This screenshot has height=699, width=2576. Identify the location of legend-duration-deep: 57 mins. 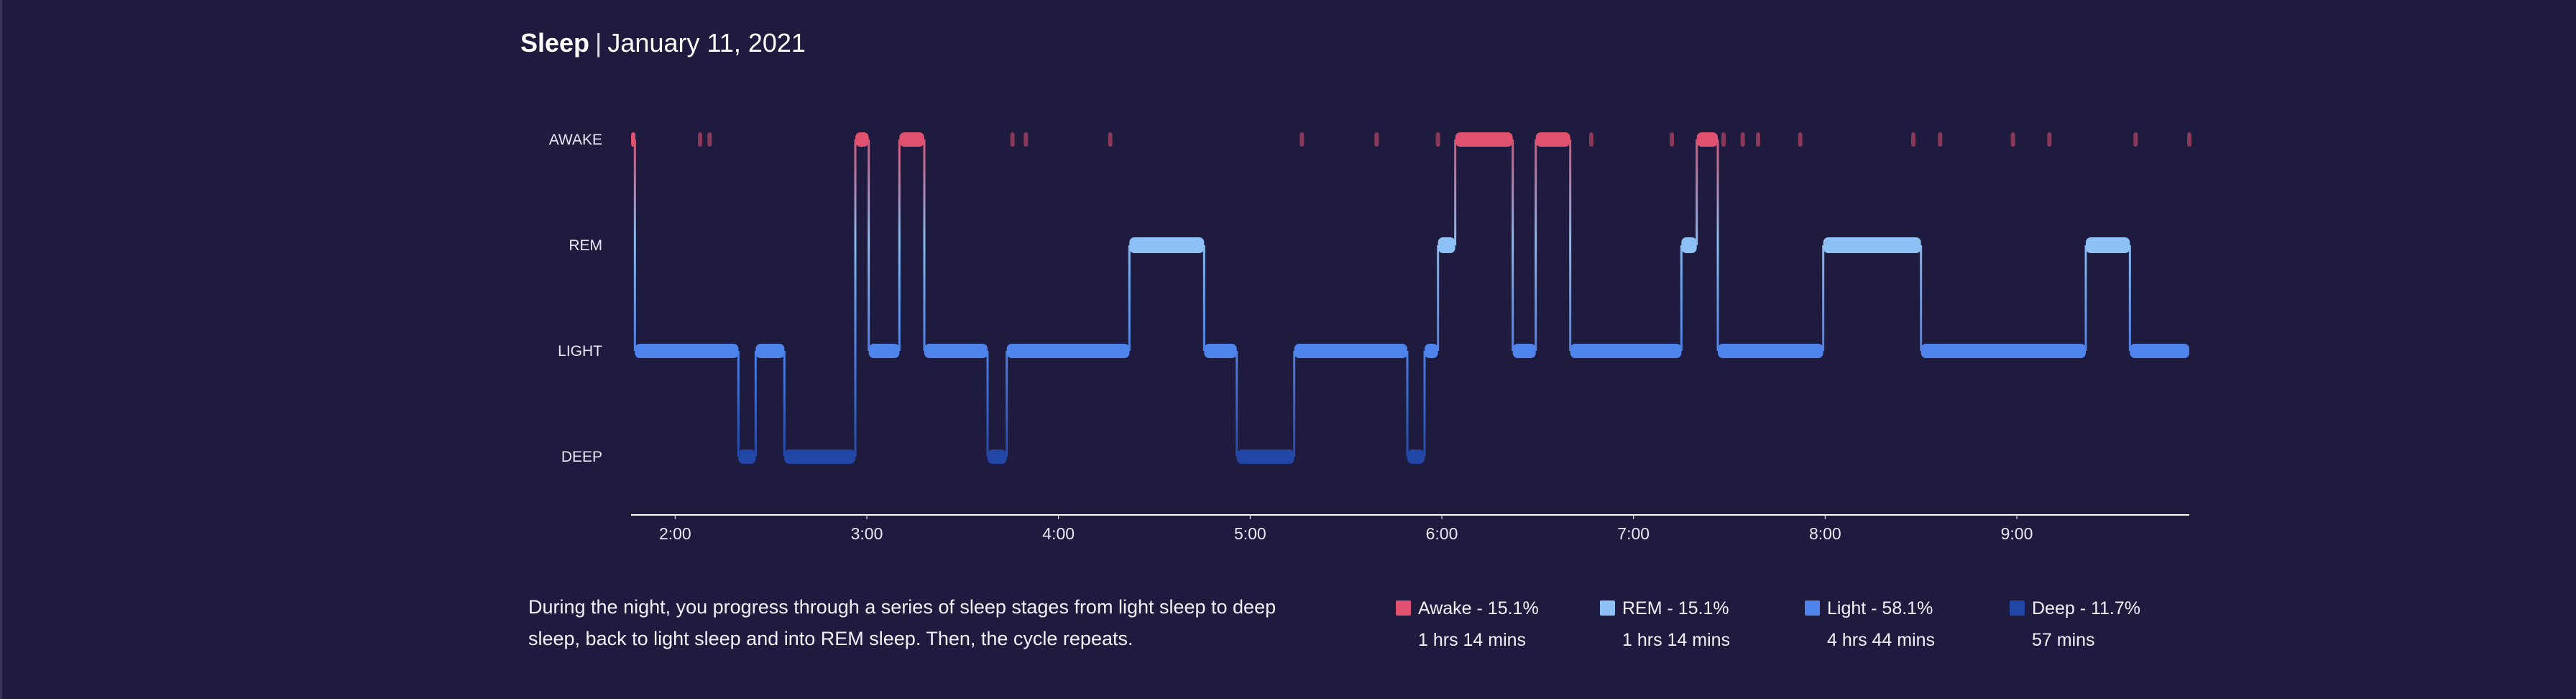
(2063, 640).